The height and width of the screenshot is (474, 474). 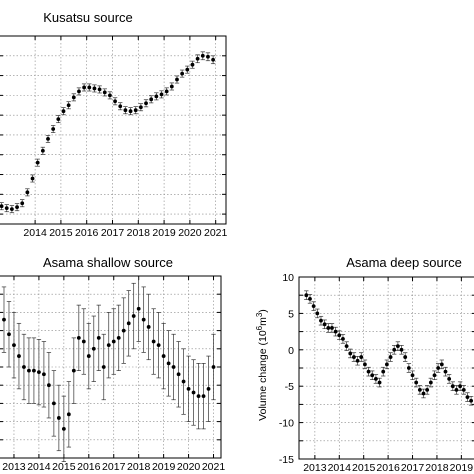 What do you see at coordinates (14, 467) in the screenshot?
I see `asama-shallow-x-tick-label: 2013` at bounding box center [14, 467].